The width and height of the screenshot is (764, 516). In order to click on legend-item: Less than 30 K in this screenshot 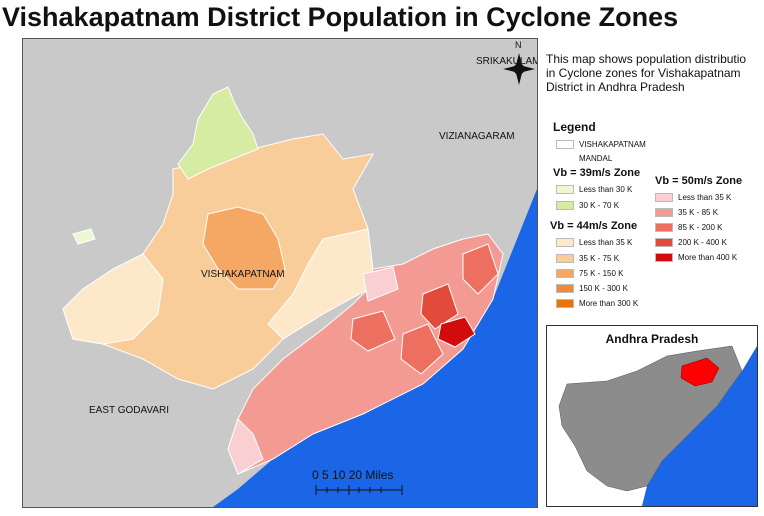, I will do `click(594, 189)`.